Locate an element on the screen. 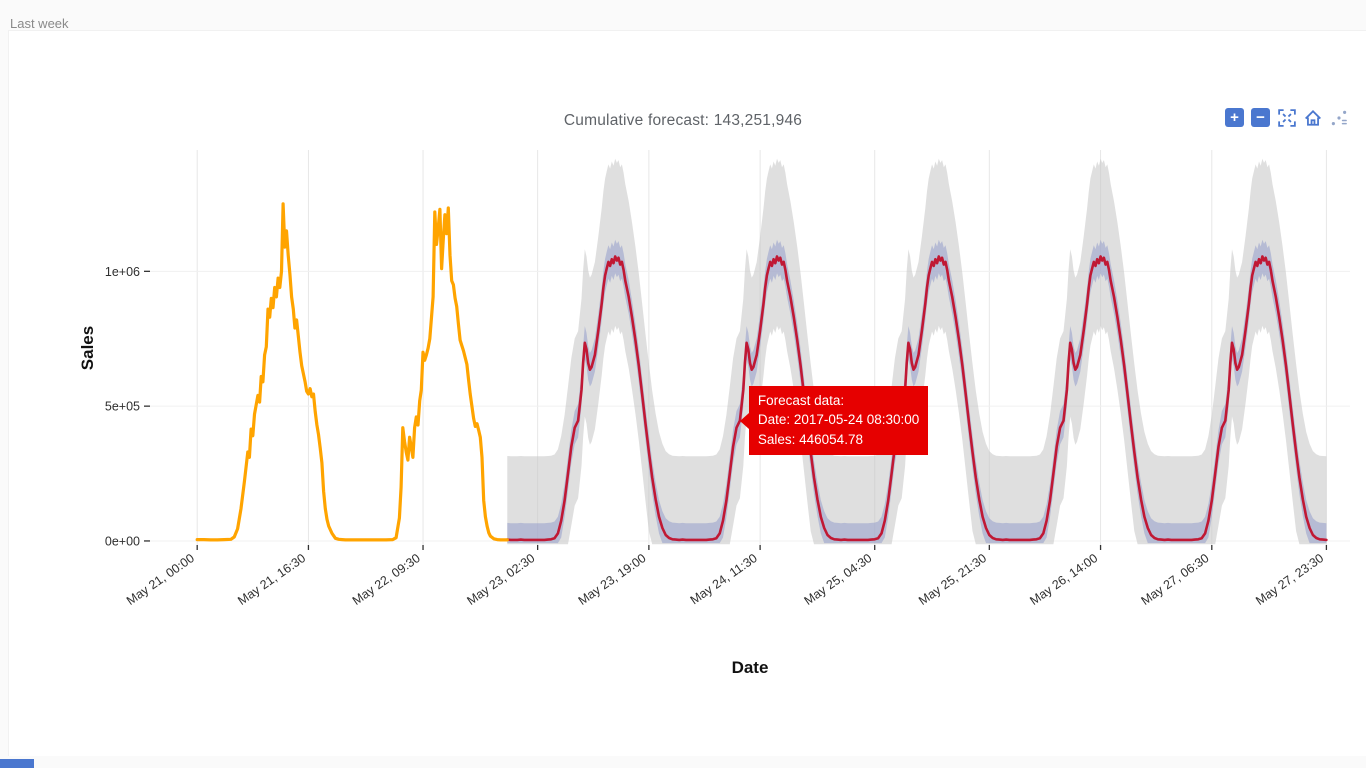  svg-text: May 27, 06:30 is located at coordinates (1175, 579).